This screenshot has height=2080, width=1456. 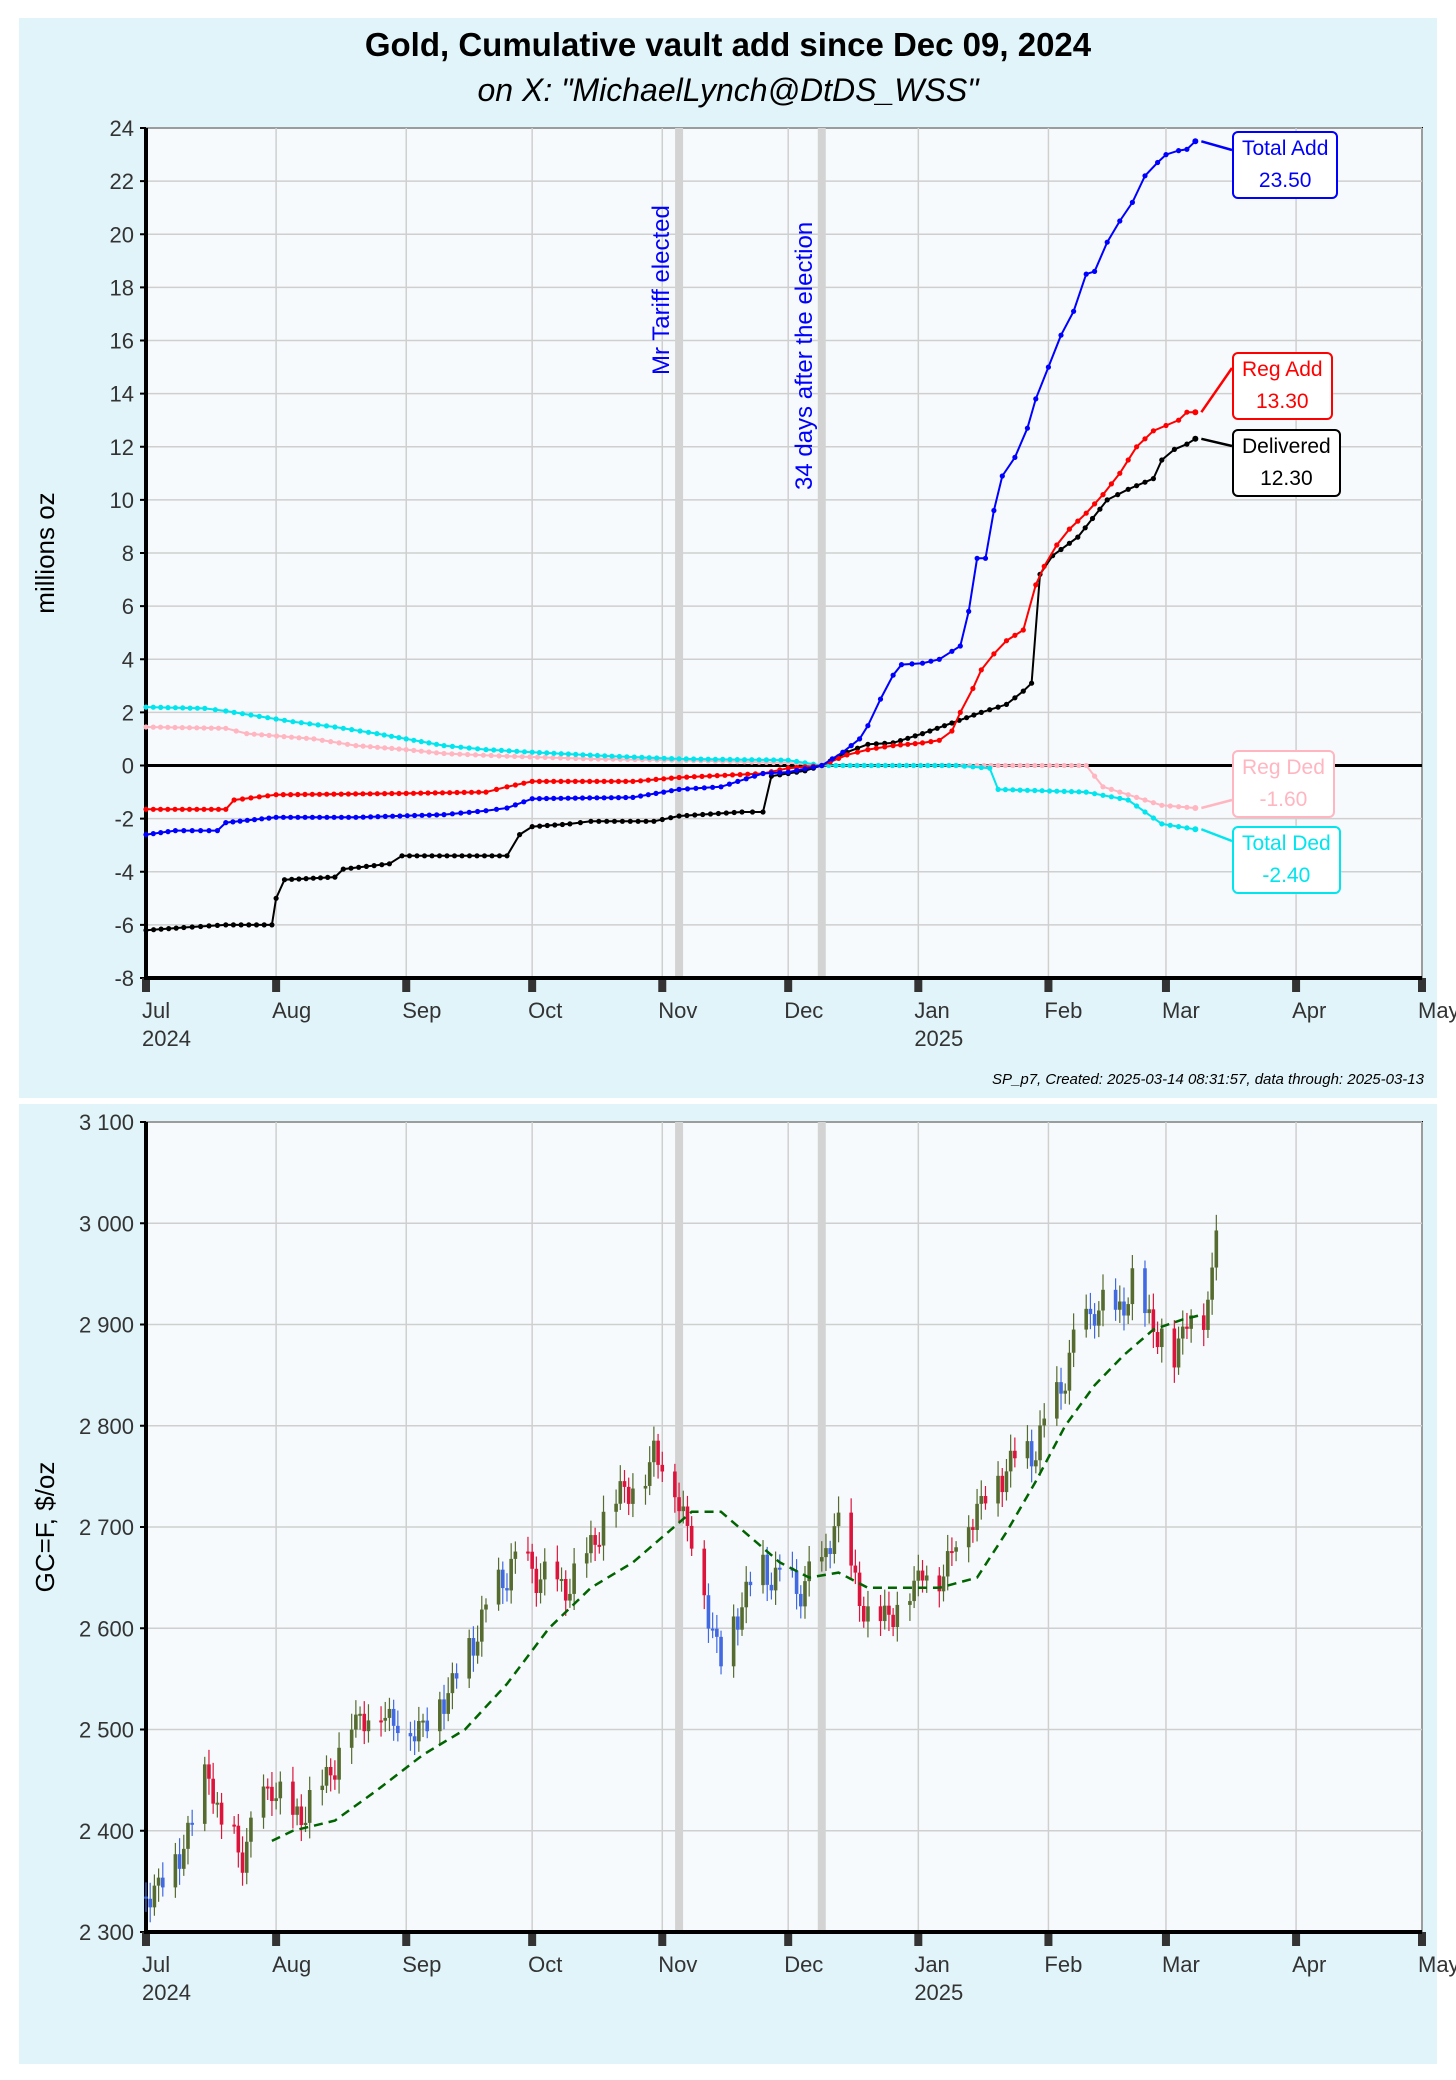 I want to click on top-tick-x, so click(x=918, y=985).